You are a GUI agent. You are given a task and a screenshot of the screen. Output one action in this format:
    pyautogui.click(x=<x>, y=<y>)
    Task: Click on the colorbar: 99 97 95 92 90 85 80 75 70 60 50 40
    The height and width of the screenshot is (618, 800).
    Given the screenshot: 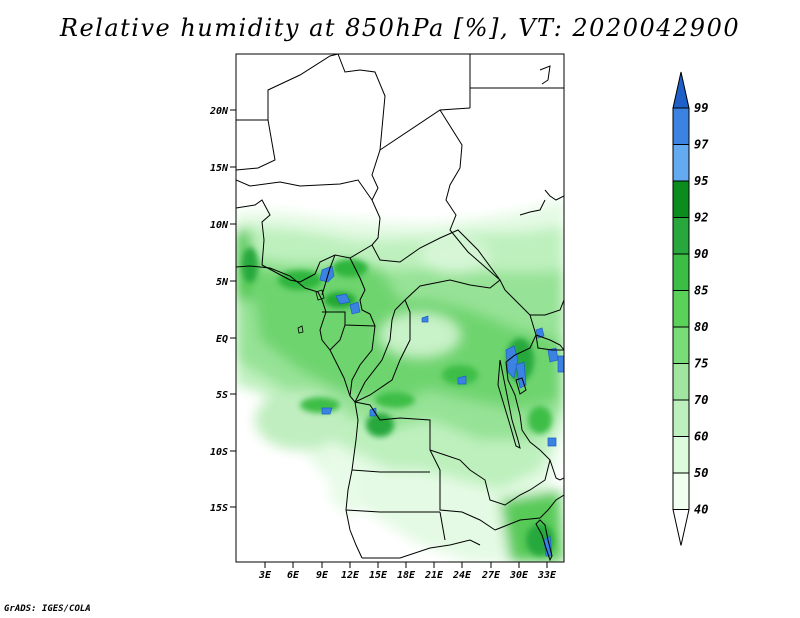 What is the action you would take?
    pyautogui.click(x=690, y=308)
    